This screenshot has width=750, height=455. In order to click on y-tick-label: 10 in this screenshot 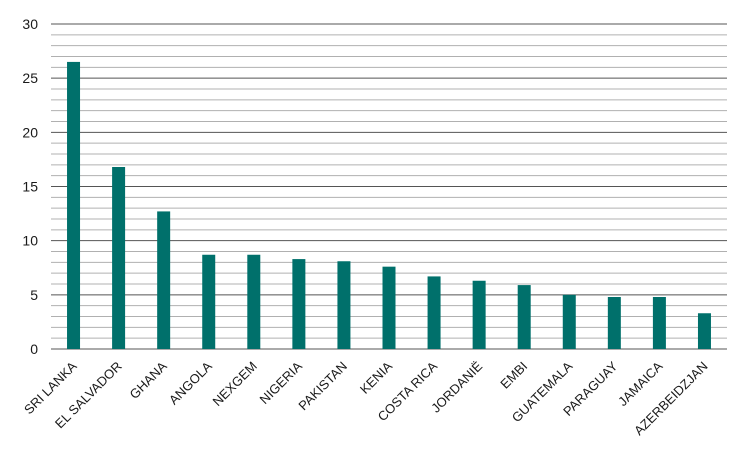, I will do `click(30, 241)`.